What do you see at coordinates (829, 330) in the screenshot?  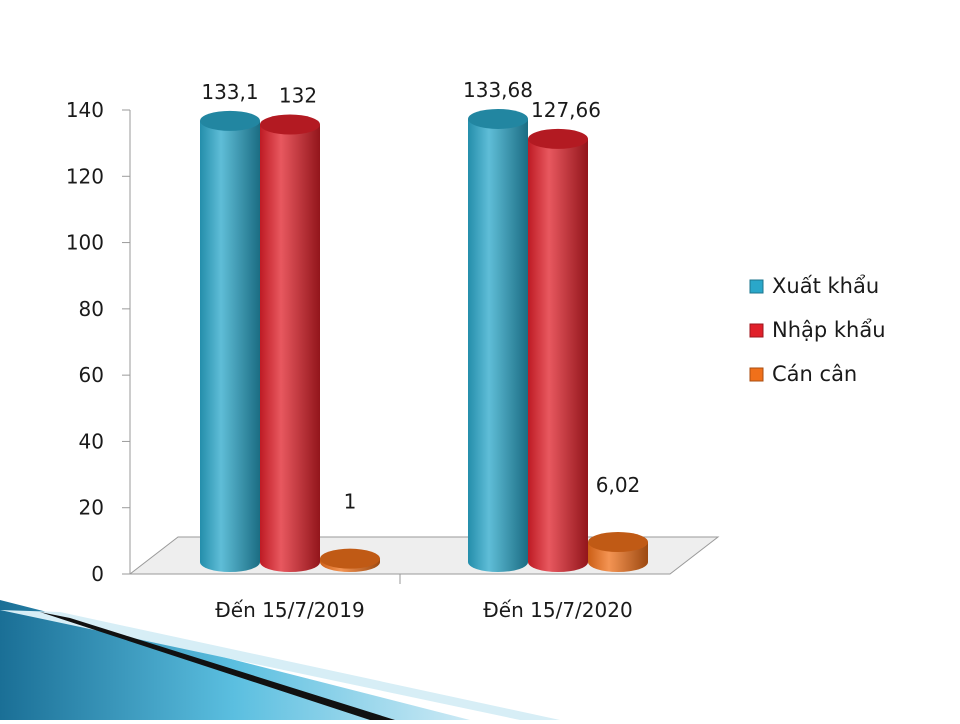 I see `legend-label: Nhập khẩu` at bounding box center [829, 330].